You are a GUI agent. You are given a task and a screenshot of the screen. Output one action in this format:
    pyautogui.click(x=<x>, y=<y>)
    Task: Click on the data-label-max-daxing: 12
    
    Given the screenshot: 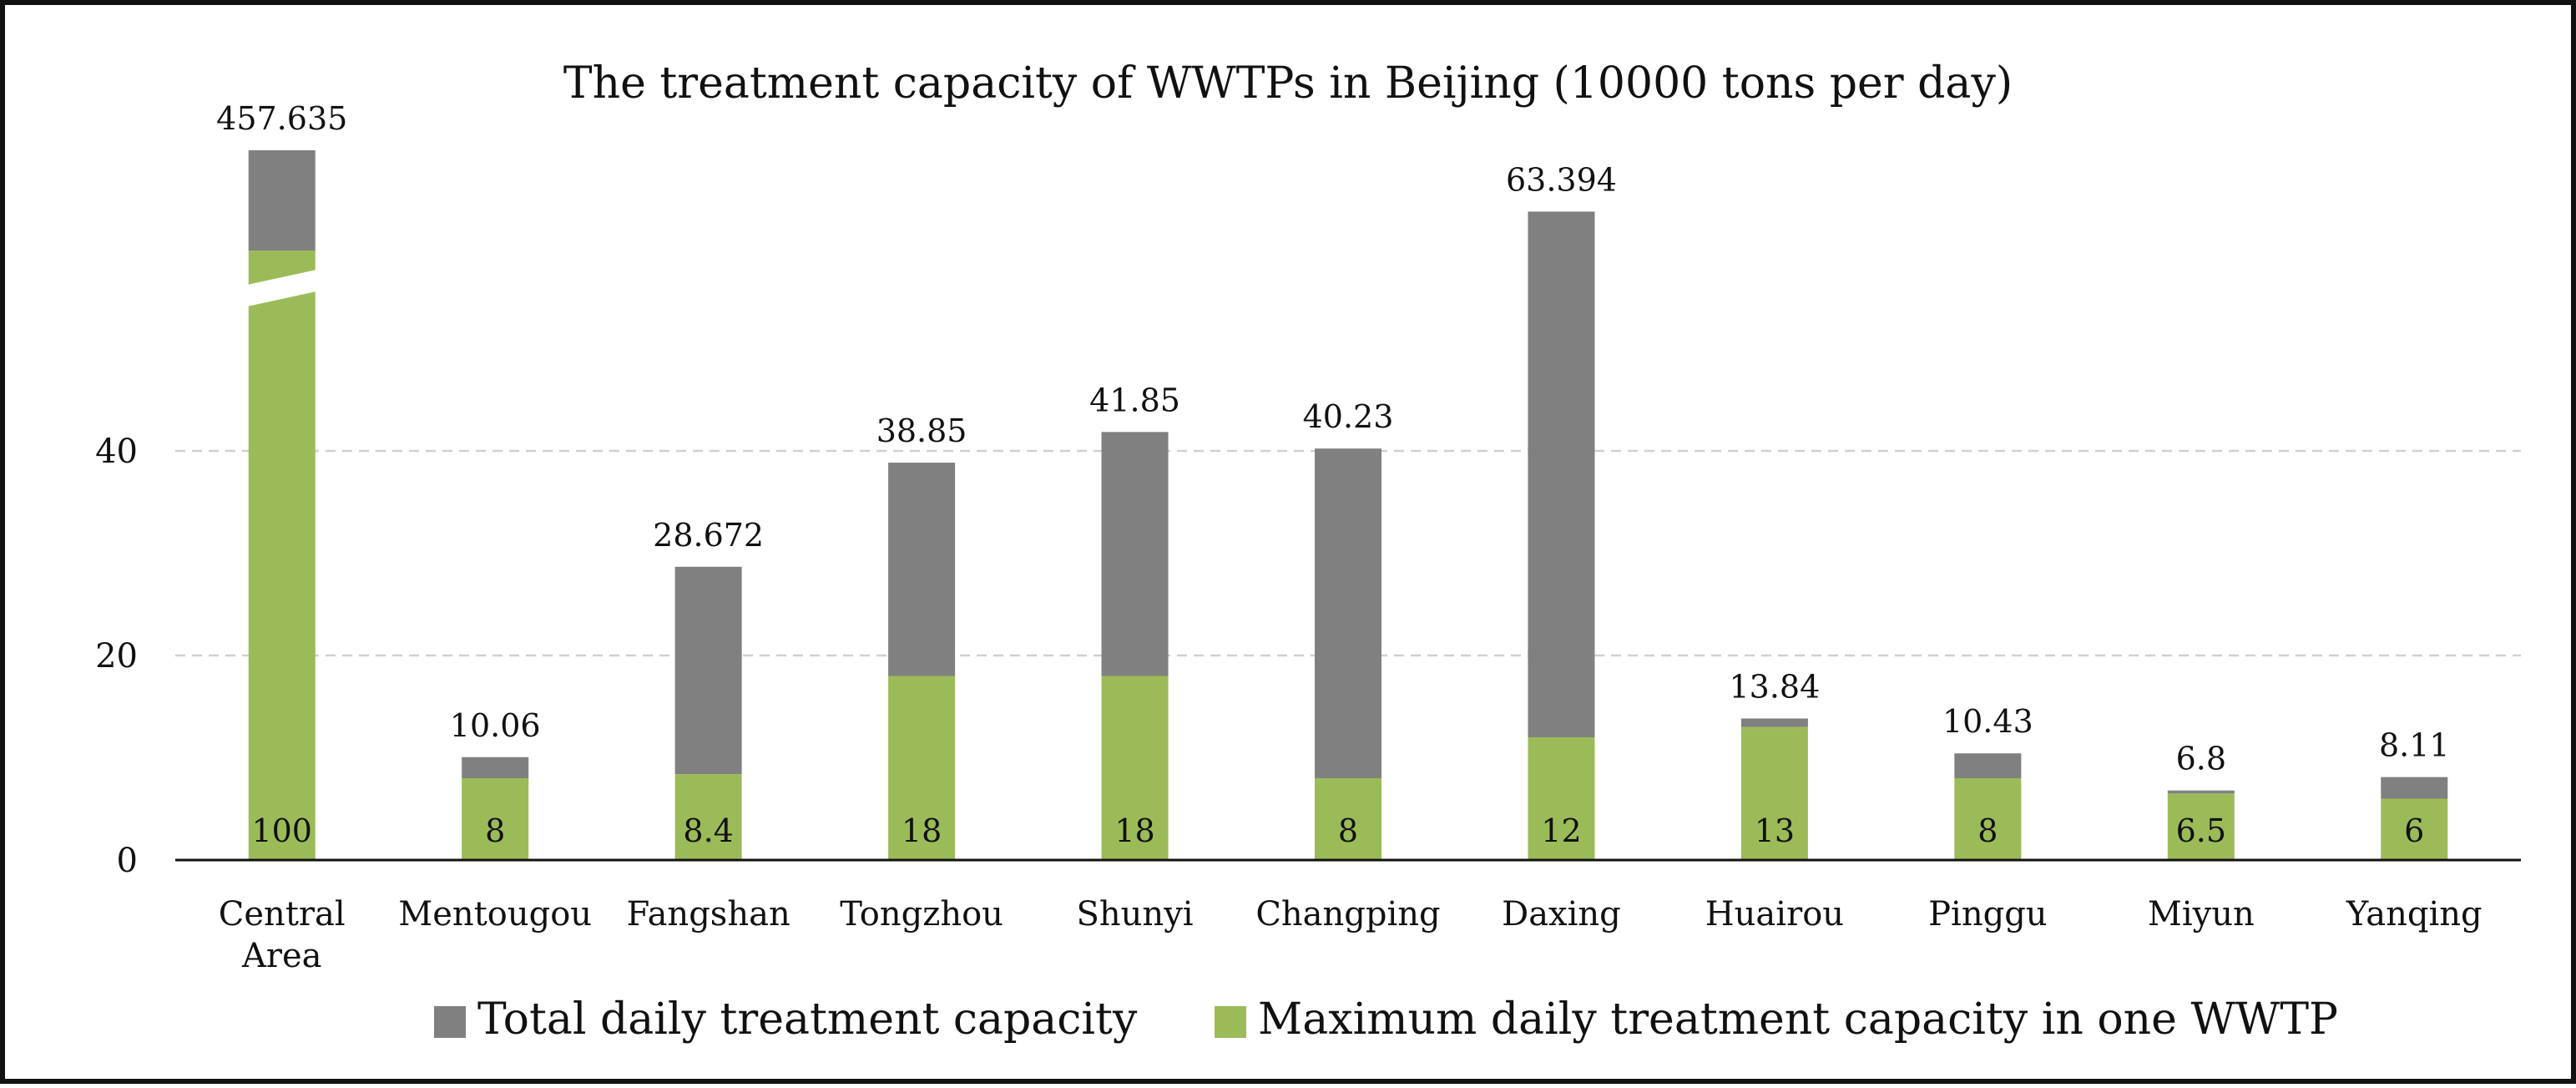 What is the action you would take?
    pyautogui.click(x=1561, y=830)
    